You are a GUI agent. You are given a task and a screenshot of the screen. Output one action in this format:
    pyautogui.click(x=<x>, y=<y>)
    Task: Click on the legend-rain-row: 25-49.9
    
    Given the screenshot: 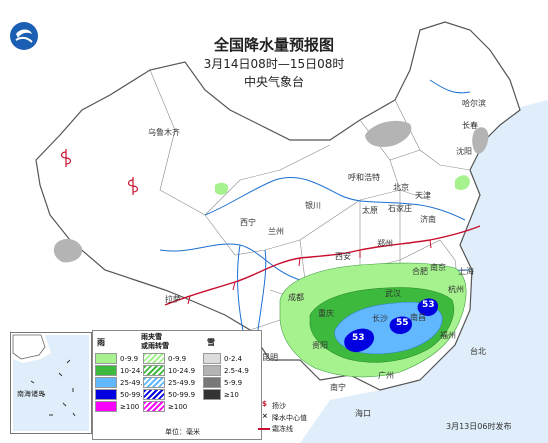 What is the action you would take?
    pyautogui.click(x=121, y=382)
    